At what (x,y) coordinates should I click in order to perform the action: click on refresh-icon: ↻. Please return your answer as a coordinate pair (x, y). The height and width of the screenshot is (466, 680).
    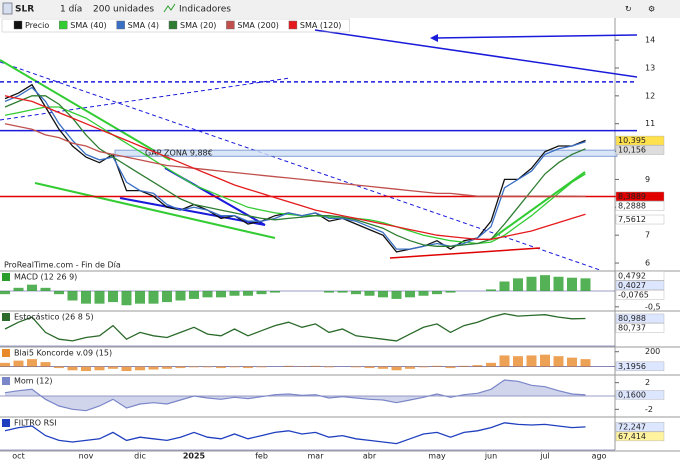
    Looking at the image, I should click on (628, 9).